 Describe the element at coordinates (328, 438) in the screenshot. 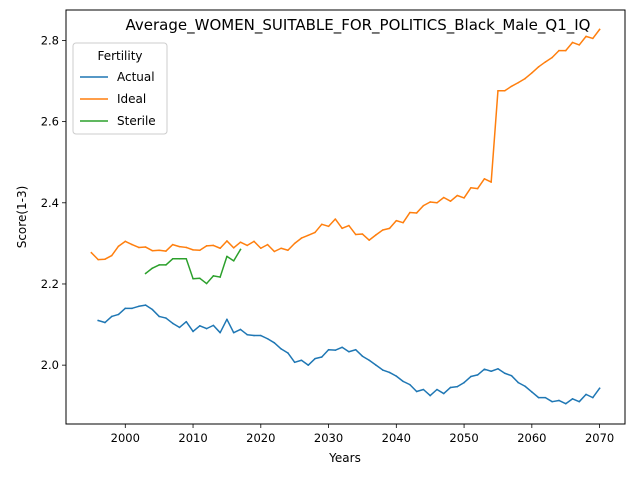

I see `x-tick-label: 2030` at that location.